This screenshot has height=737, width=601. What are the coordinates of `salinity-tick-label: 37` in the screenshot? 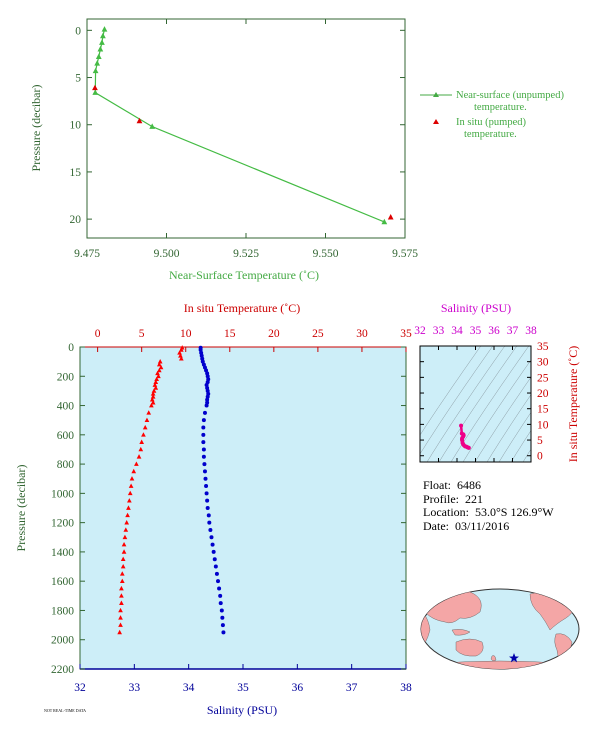 It's located at (352, 688).